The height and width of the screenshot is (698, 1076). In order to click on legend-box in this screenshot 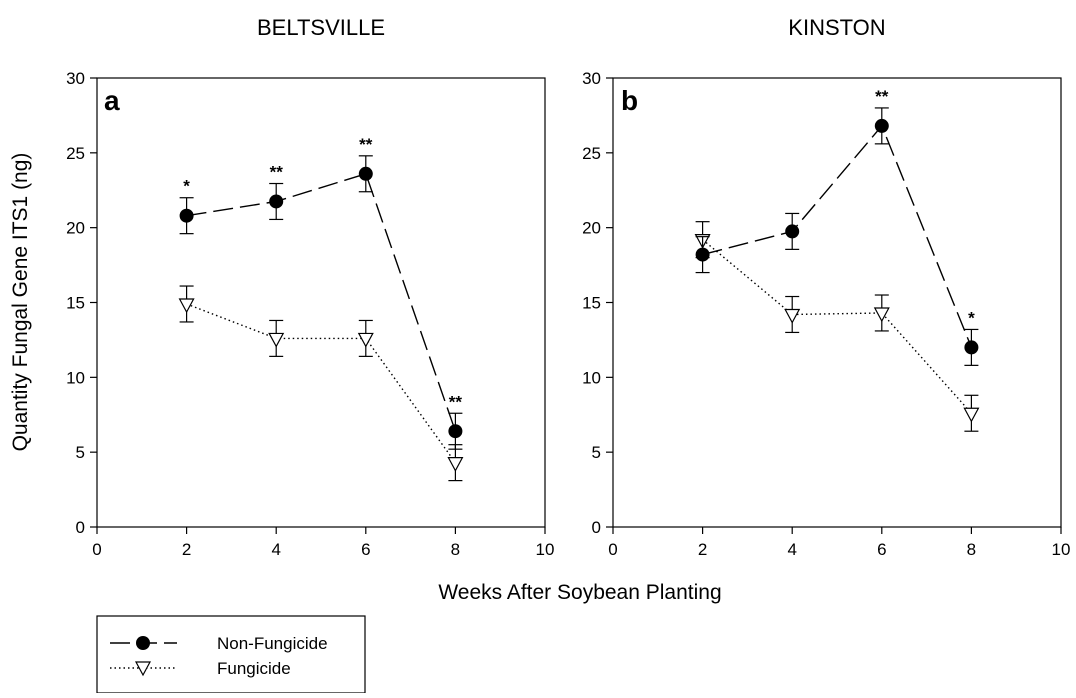, I will do `click(231, 654)`.